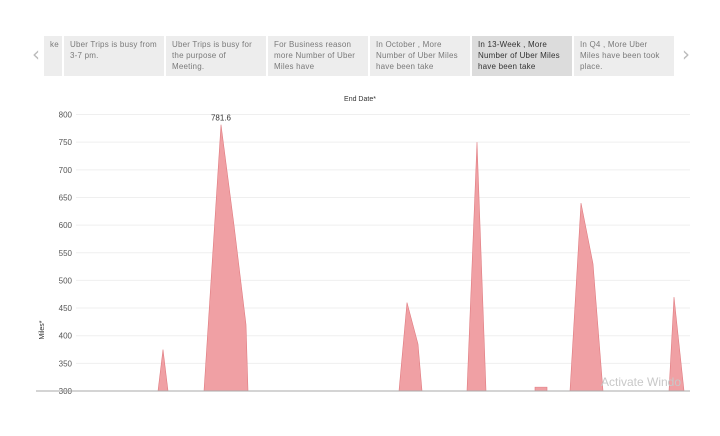 The height and width of the screenshot is (436, 720). Describe the element at coordinates (66, 308) in the screenshot. I see `y-tick-label: 450` at that location.